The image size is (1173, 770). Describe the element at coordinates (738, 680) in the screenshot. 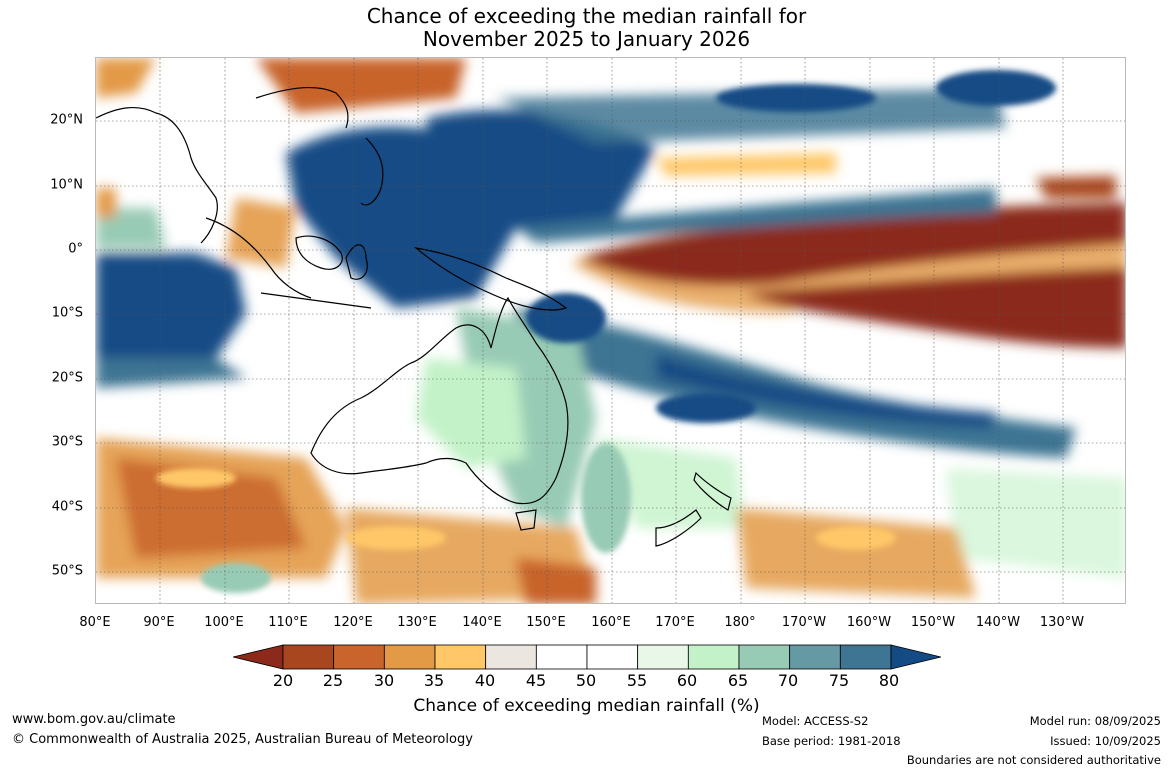

I see `colorbar-tick-label: 65` at that location.